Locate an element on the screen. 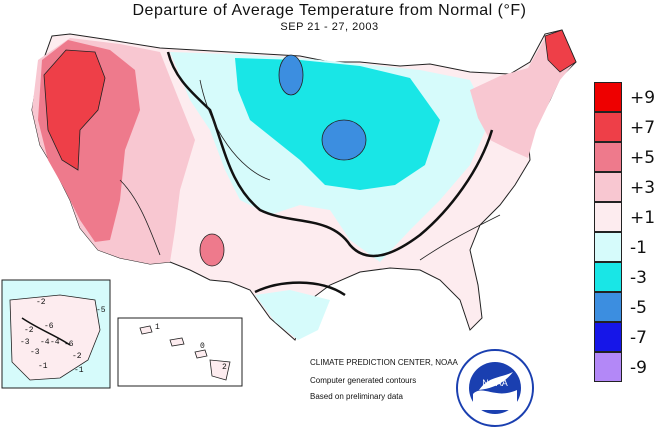 This screenshot has width=659, height=435. legend-swatch-minus3 is located at coordinates (608, 277).